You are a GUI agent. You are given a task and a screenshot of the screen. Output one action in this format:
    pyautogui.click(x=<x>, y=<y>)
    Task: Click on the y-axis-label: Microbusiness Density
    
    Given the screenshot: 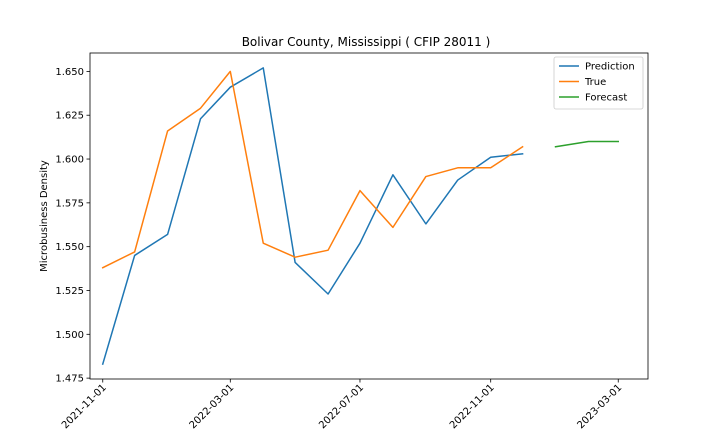 What is the action you would take?
    pyautogui.click(x=44, y=216)
    